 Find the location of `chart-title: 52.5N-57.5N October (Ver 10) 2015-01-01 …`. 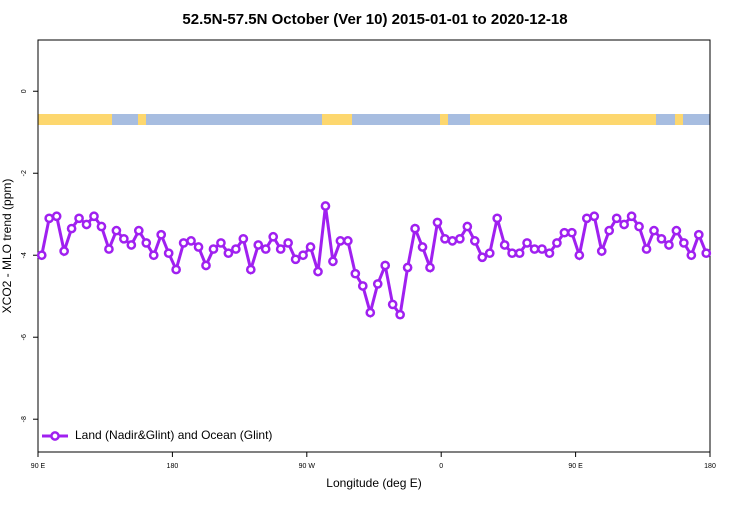

chart-title: 52.5N-57.5N October (Ver 10) 2015-01-01 … is located at coordinates (374, 19).